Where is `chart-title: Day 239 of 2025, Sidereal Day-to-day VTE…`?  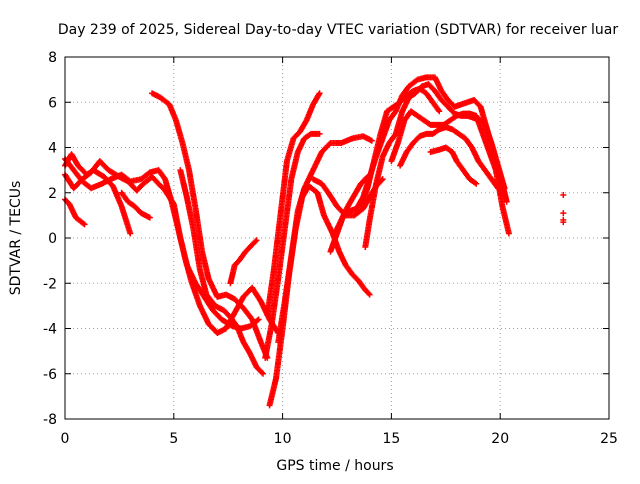
chart-title: Day 239 of 2025, Sidereal Day-to-day VTE… is located at coordinates (338, 30).